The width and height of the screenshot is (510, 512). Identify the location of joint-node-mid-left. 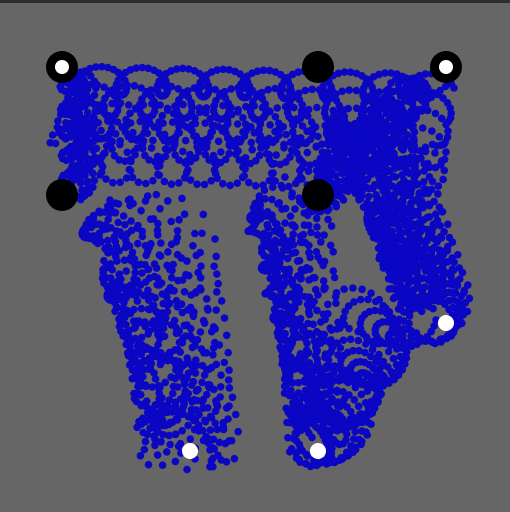
(62, 195).